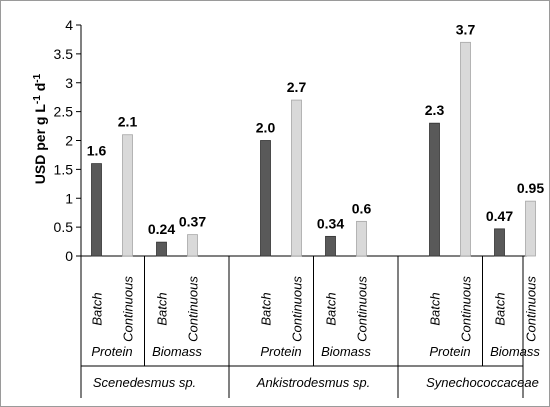  What do you see at coordinates (435, 110) in the screenshot?
I see `data-label: 2.3` at bounding box center [435, 110].